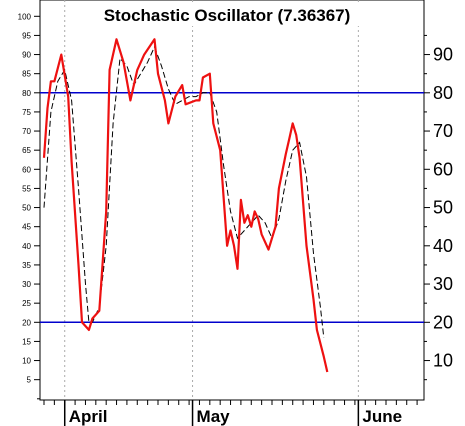 Image resolution: width=465 pixels, height=426 pixels. Describe the element at coordinates (214, 416) in the screenshot. I see `month-label-may: May` at that location.